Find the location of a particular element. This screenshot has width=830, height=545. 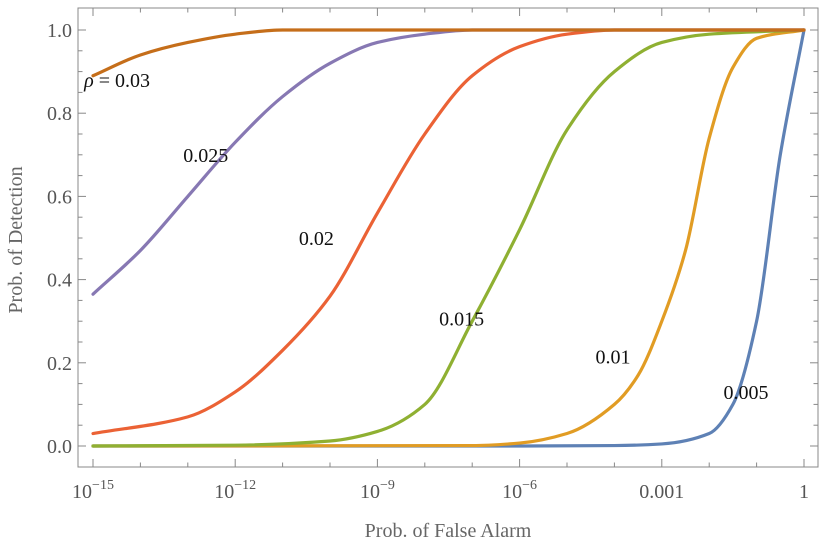

y-tick-label: 0.2 is located at coordinates (59, 364).